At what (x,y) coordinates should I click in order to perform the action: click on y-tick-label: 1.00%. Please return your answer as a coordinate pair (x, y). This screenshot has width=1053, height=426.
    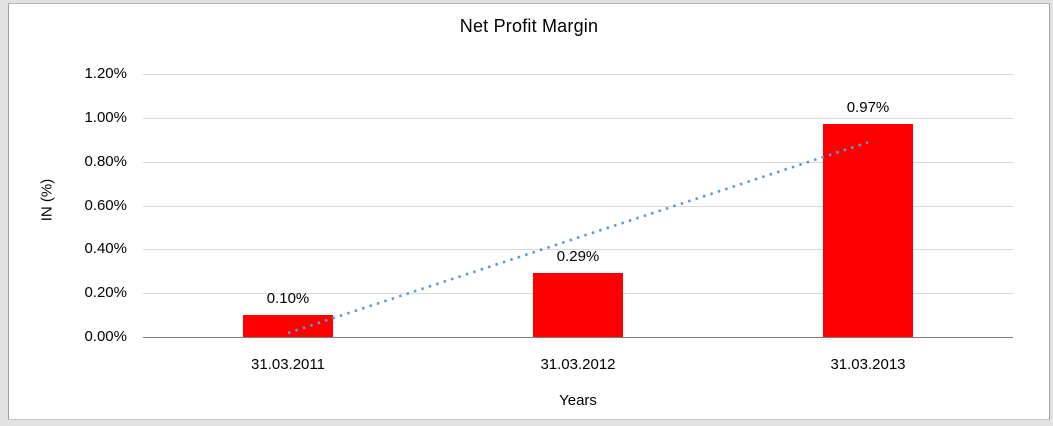
    Looking at the image, I should click on (105, 117).